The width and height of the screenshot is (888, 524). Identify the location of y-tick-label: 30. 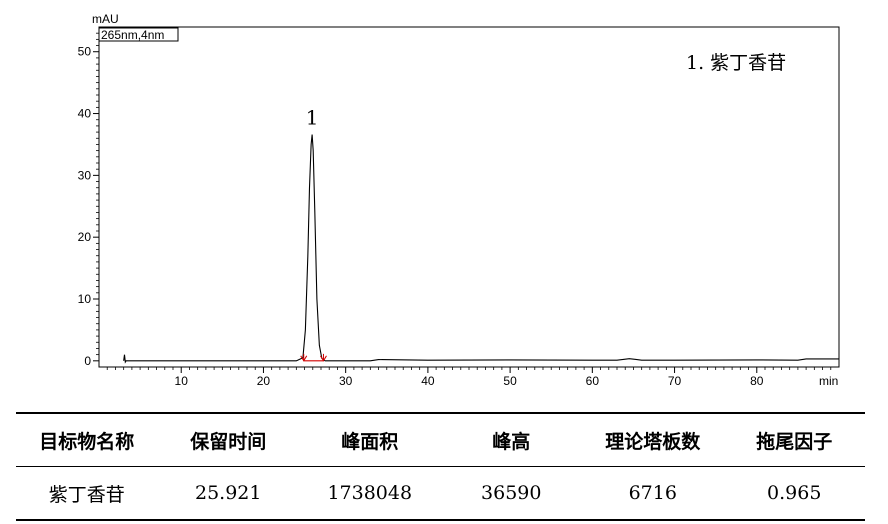
(85, 175).